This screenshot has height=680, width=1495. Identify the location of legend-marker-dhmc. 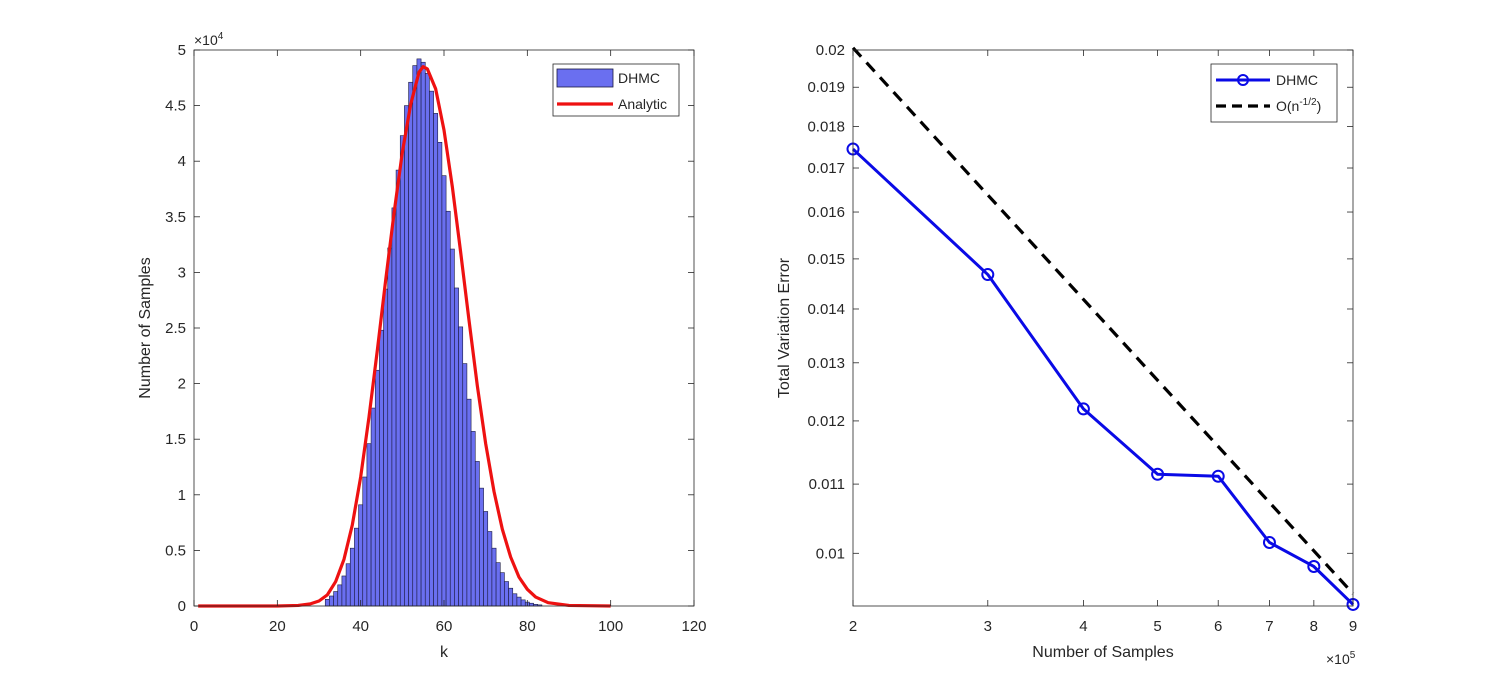
(1243, 80).